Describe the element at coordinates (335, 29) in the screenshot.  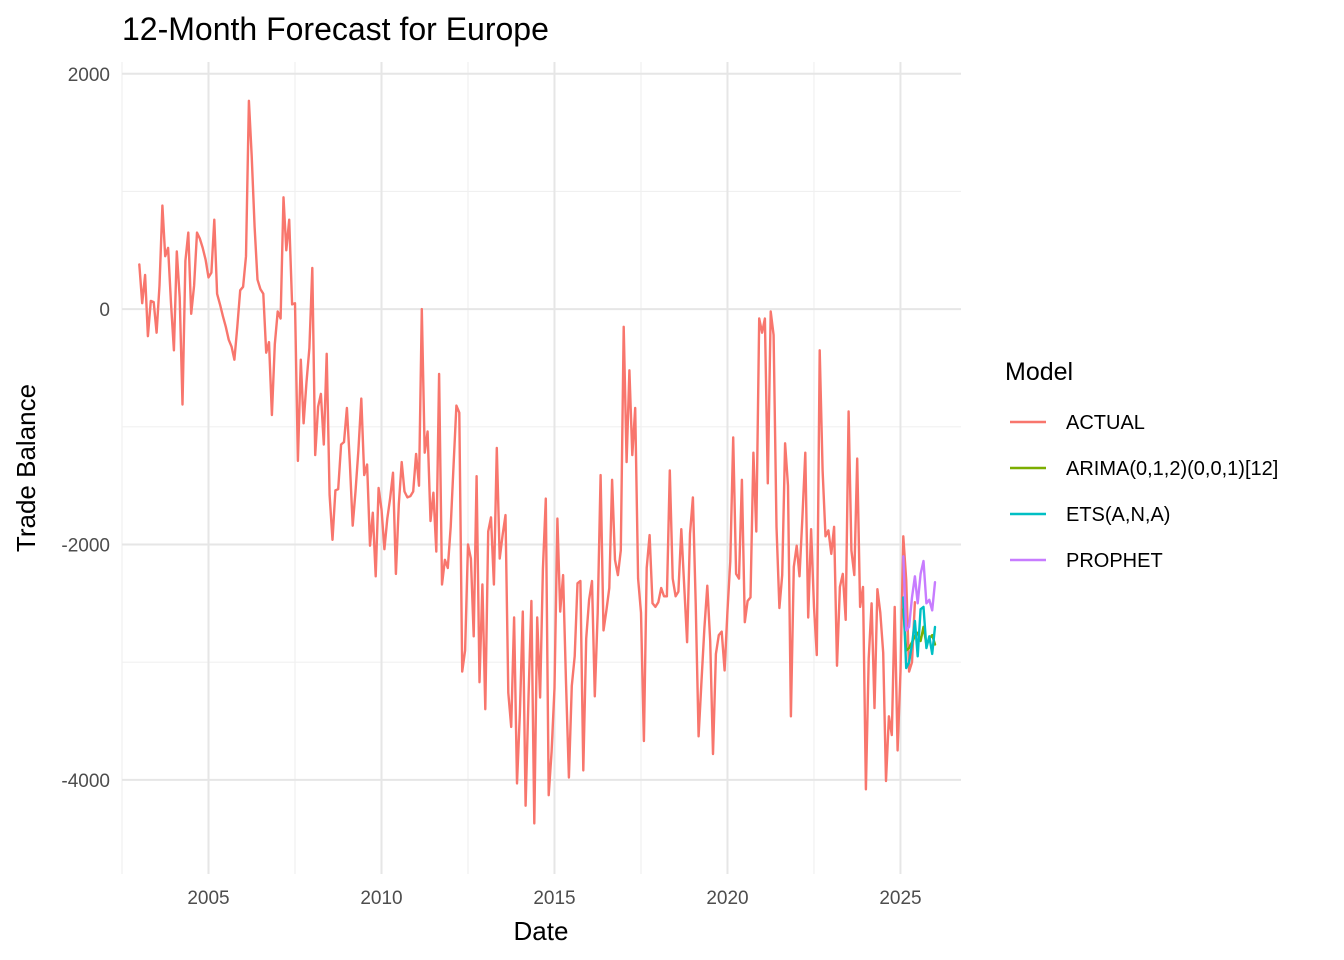
I see `chart-title: 12-Month Forecast for Europe` at that location.